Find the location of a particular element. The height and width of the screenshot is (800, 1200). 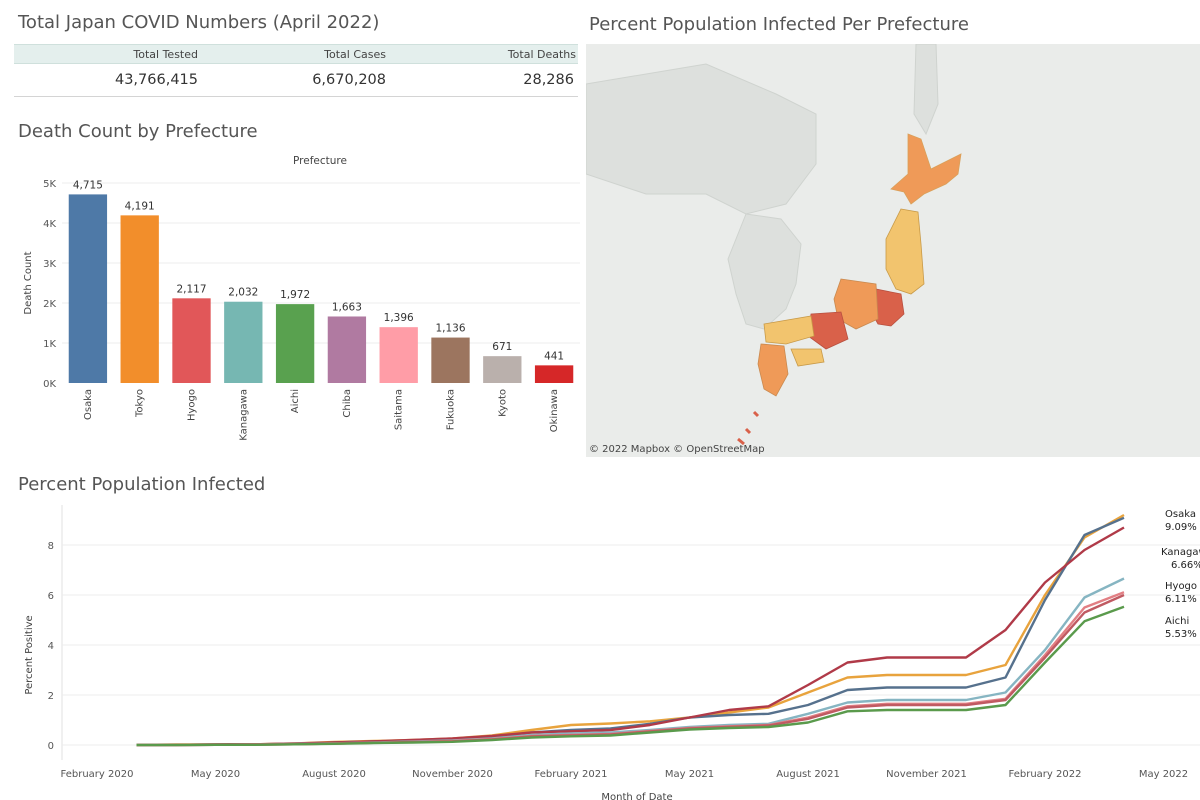

region-hokkaido is located at coordinates (926, 169).